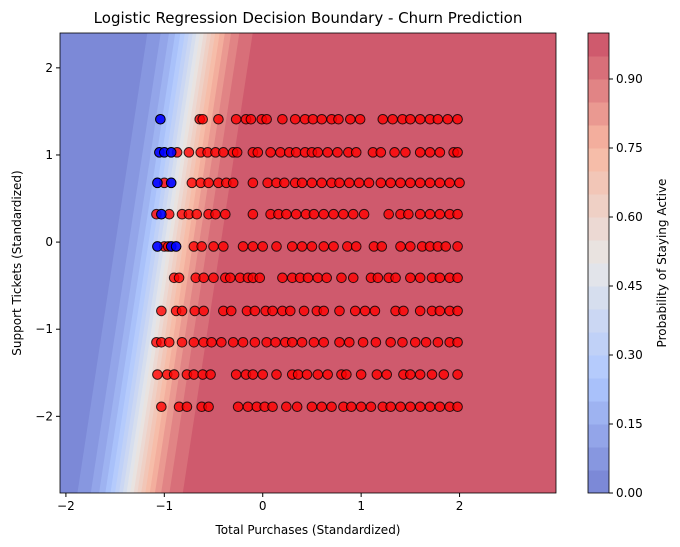 This screenshot has height=547, width=680. I want to click on y-tick-label: 0, so click(49, 242).